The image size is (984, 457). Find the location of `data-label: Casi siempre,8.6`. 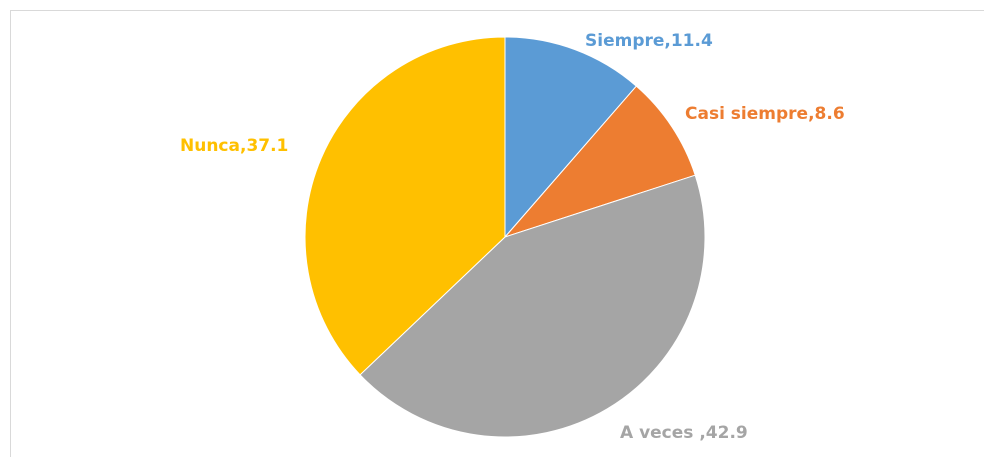

data-label: Casi siempre,8.6 is located at coordinates (765, 114).